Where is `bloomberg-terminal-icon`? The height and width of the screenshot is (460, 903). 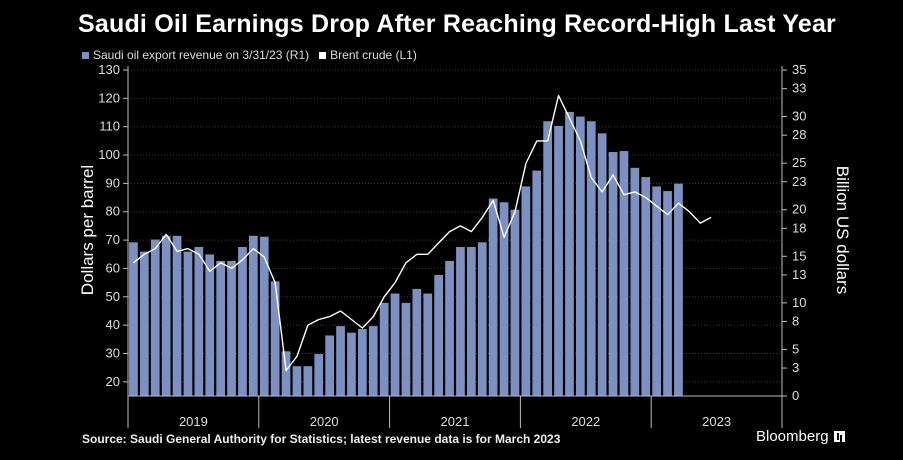 bloomberg-terminal-icon is located at coordinates (839, 436).